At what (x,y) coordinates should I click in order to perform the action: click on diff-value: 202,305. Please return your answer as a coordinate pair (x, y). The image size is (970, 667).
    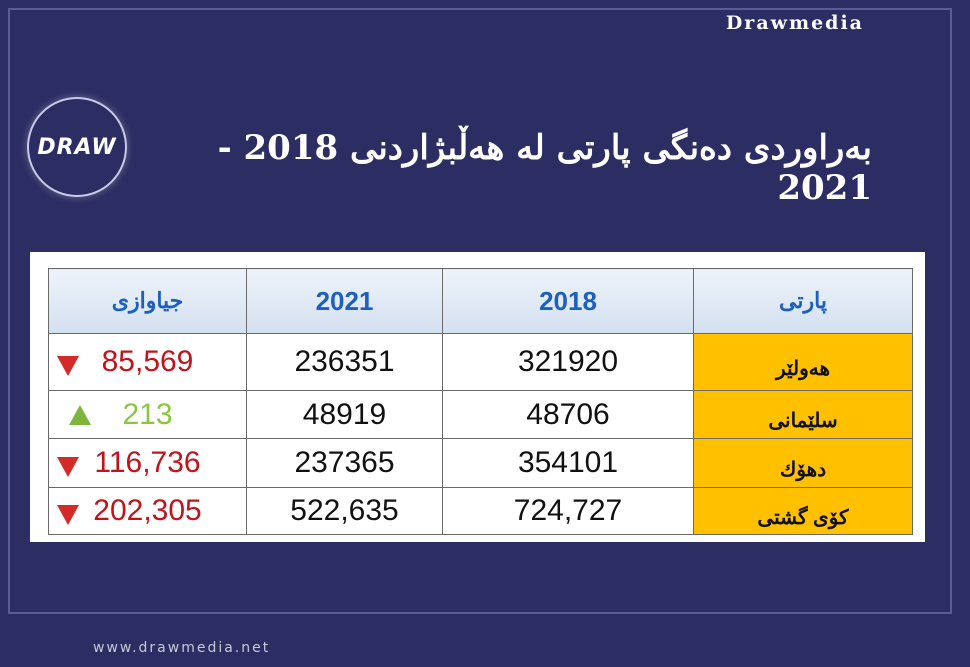
    Looking at the image, I should click on (147, 510).